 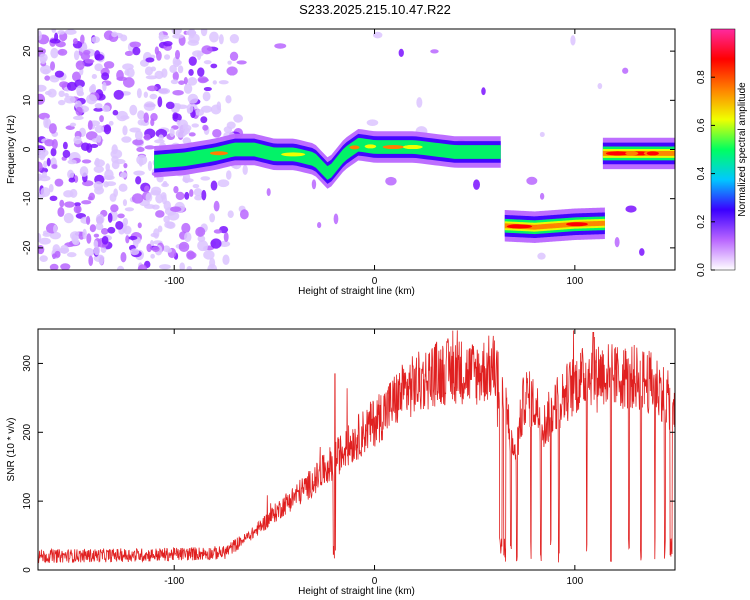 What do you see at coordinates (701, 221) in the screenshot?
I see `colorbar-tick-label: 0.2` at bounding box center [701, 221].